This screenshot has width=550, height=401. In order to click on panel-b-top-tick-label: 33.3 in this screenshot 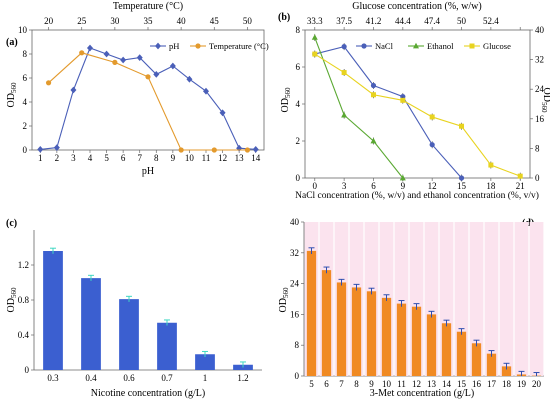, I will do `click(315, 21)`.